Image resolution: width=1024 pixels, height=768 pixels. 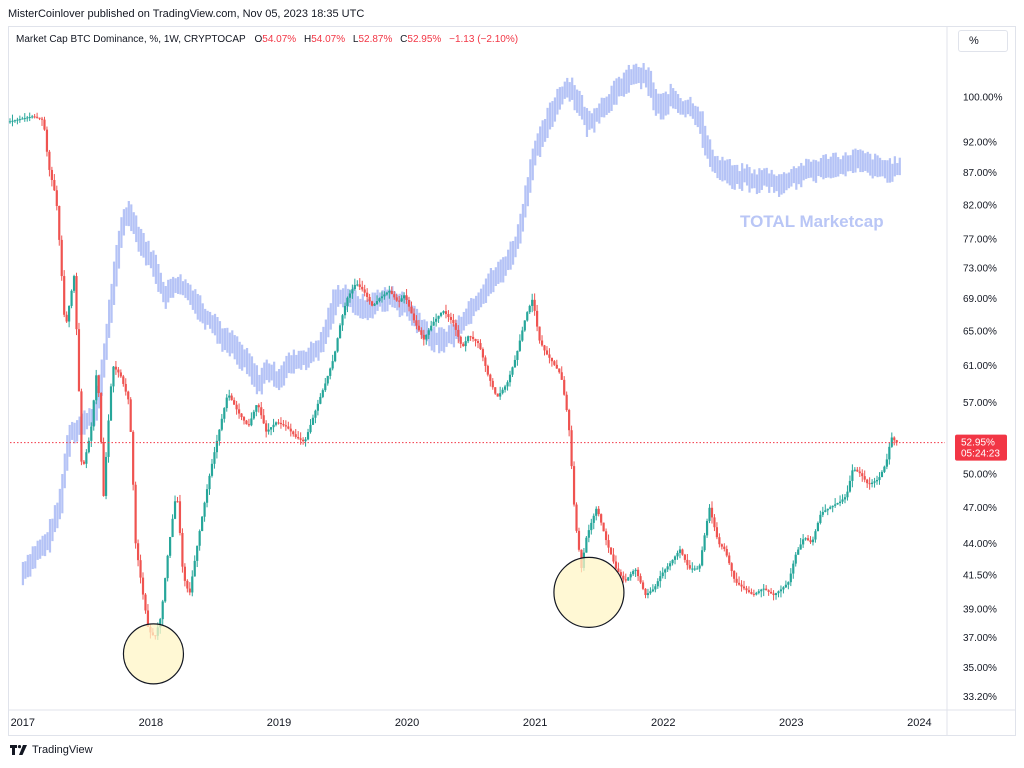 What do you see at coordinates (328, 39) in the screenshot?
I see `legend-high-value: 54.07%` at bounding box center [328, 39].